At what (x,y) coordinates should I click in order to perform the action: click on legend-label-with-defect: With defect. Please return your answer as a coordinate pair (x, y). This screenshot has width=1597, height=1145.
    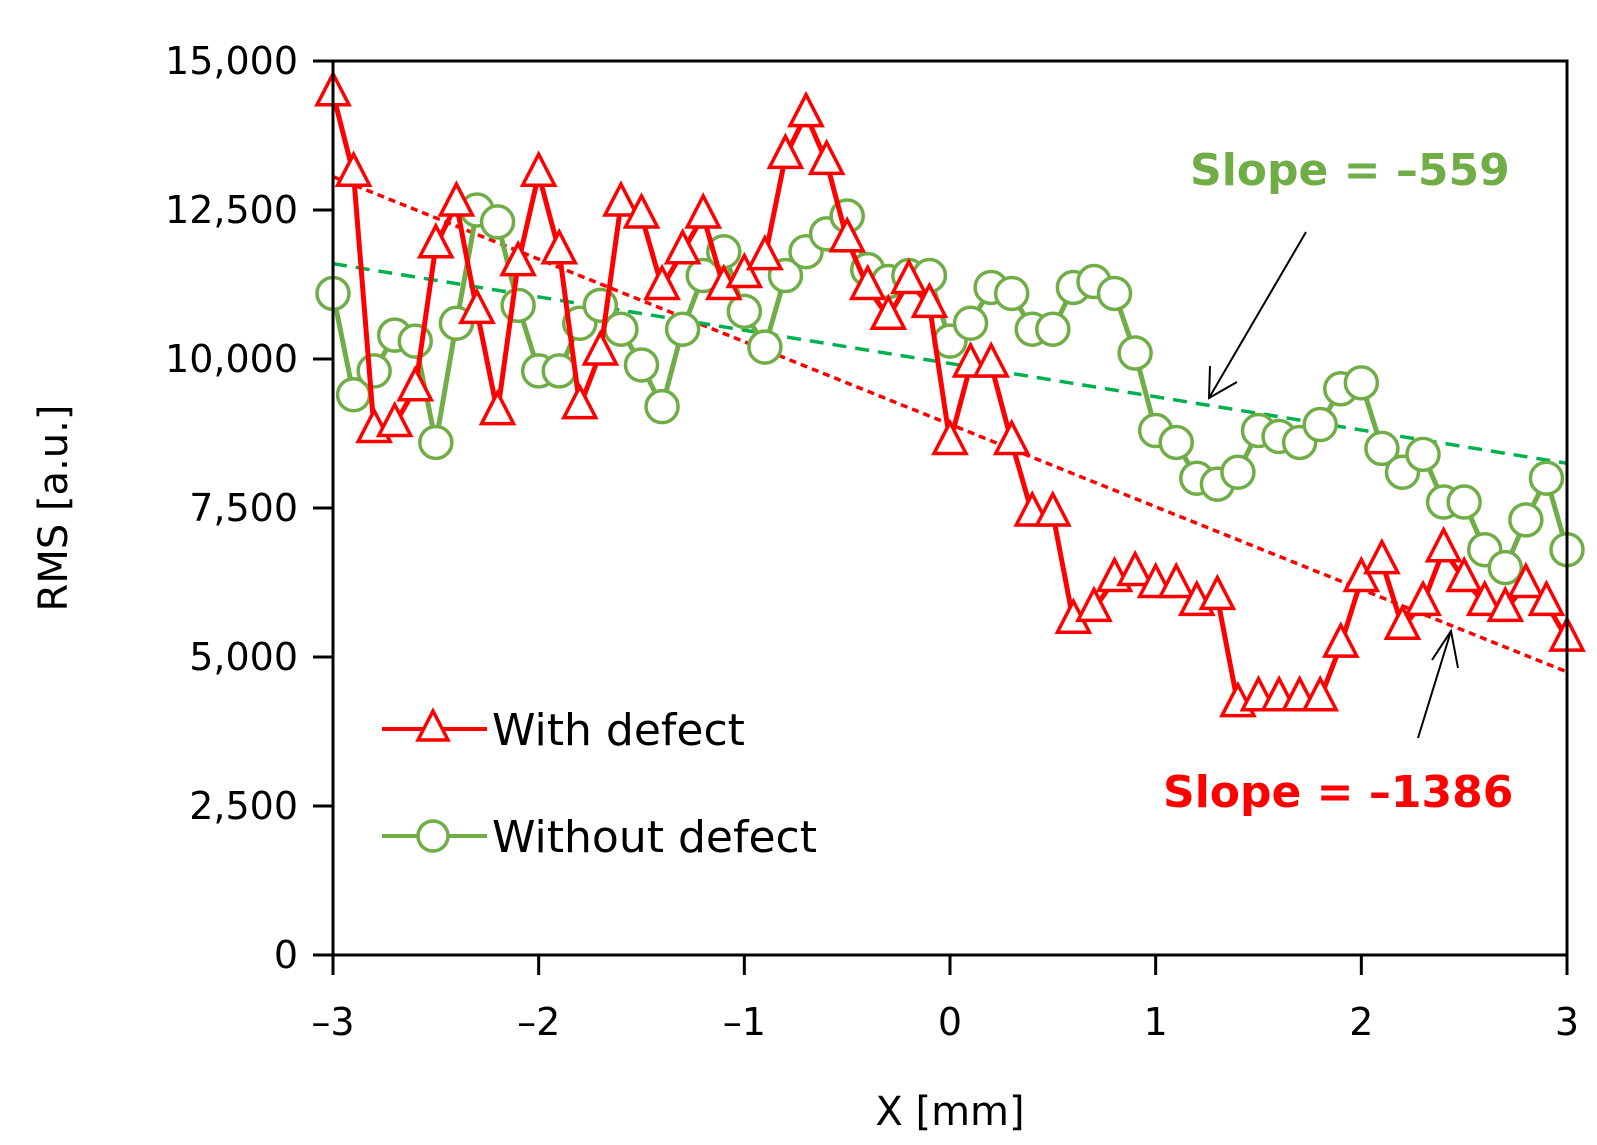
    Looking at the image, I should click on (618, 730).